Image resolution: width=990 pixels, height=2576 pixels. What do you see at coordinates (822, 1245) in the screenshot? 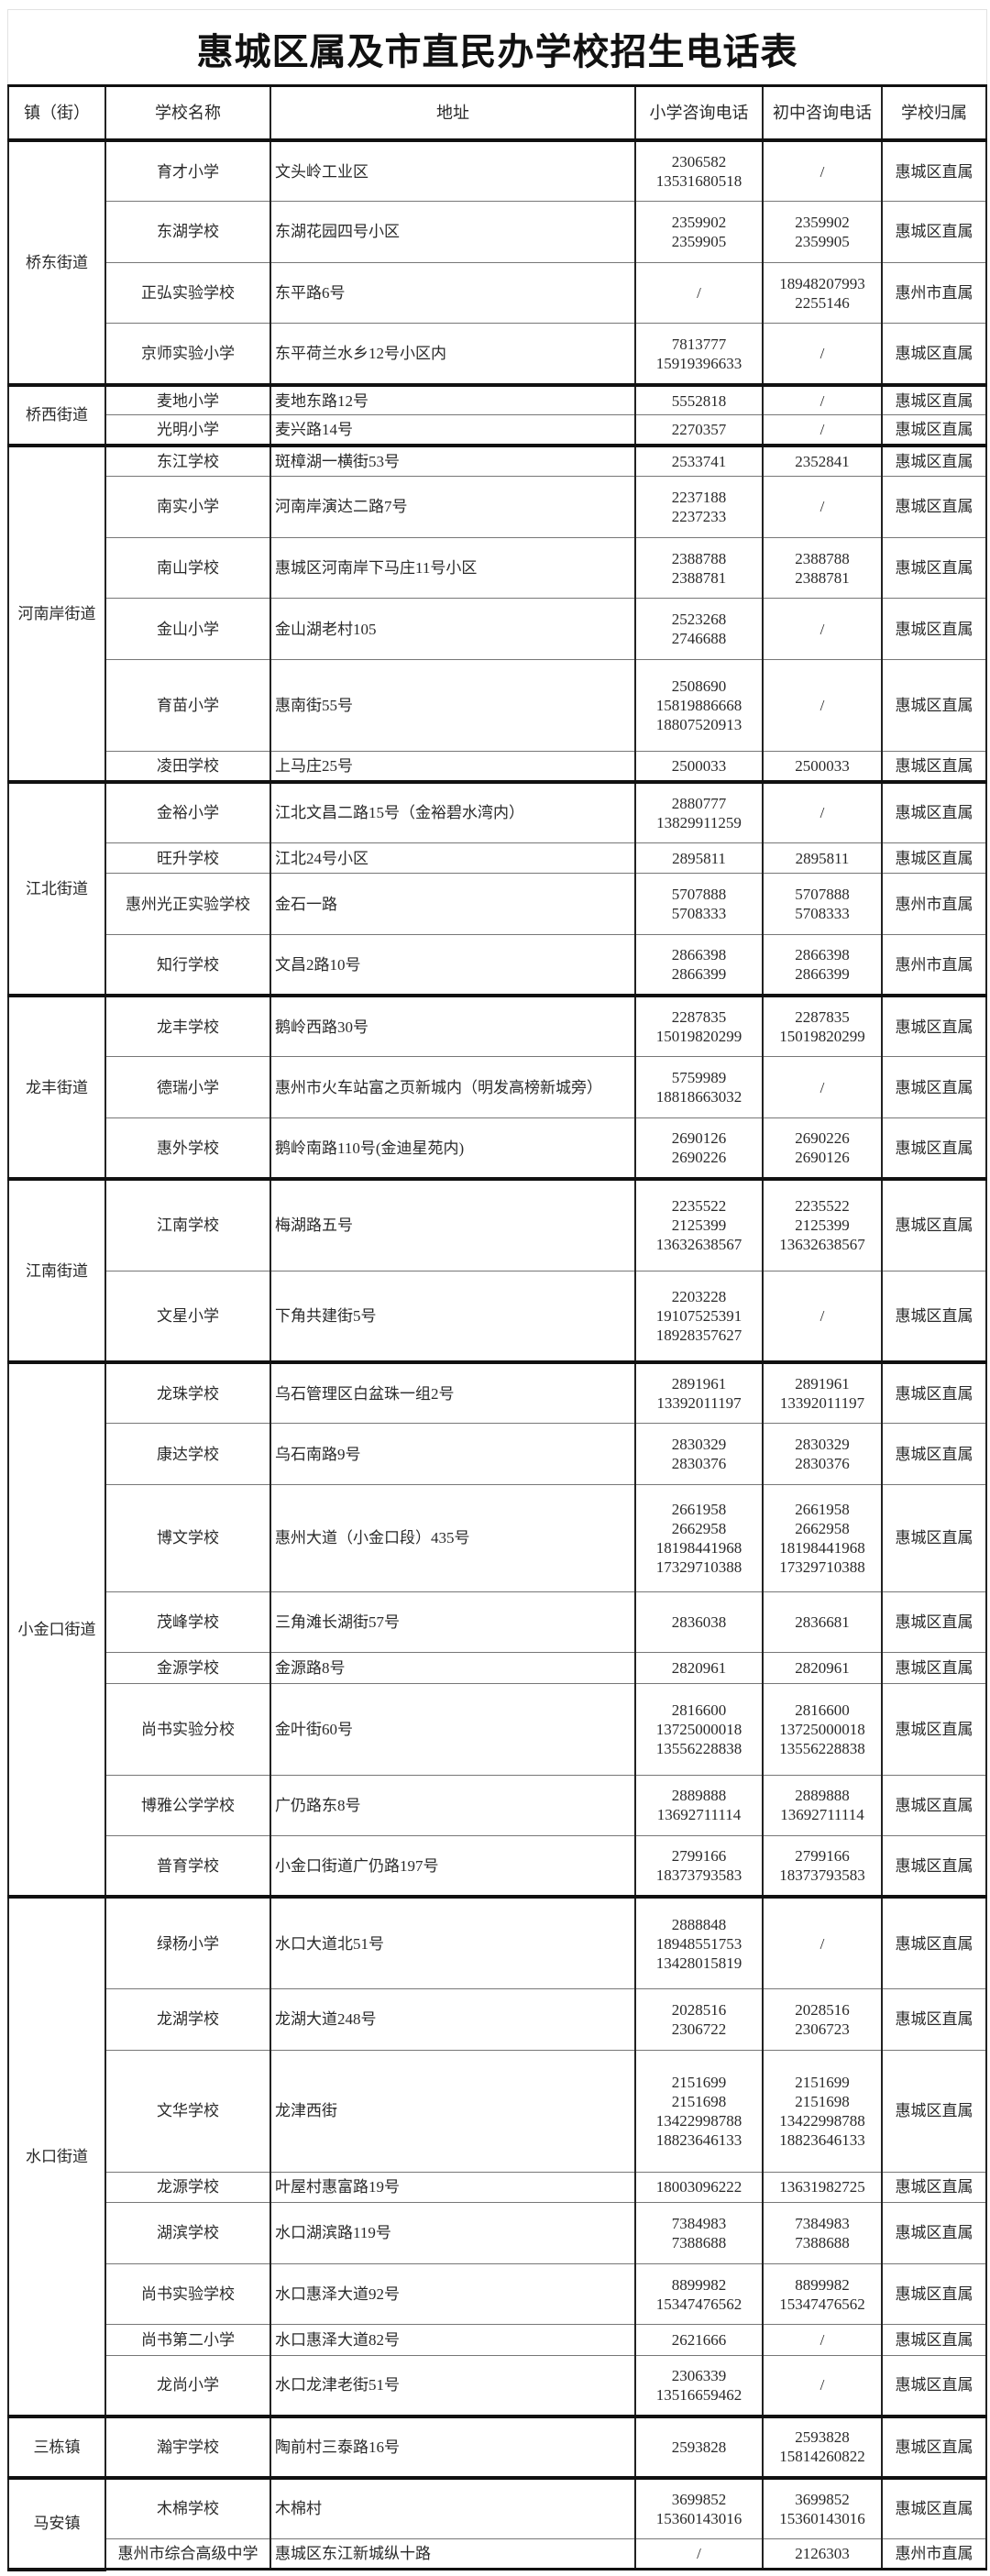
I see `phone-number: 13632638567` at bounding box center [822, 1245].